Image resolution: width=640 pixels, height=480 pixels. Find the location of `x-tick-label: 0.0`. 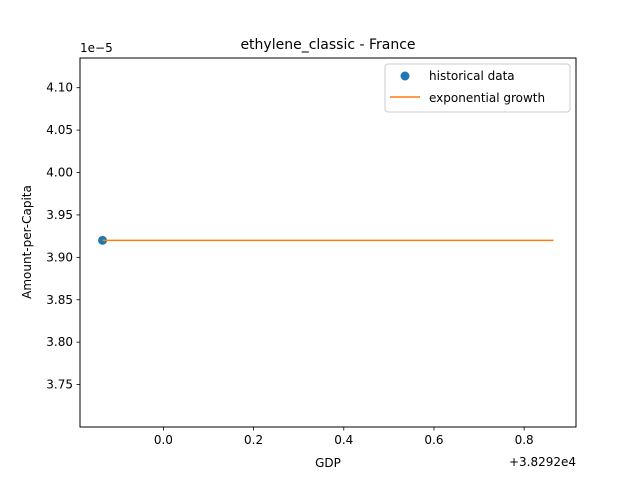

x-tick-label: 0.0 is located at coordinates (163, 440).